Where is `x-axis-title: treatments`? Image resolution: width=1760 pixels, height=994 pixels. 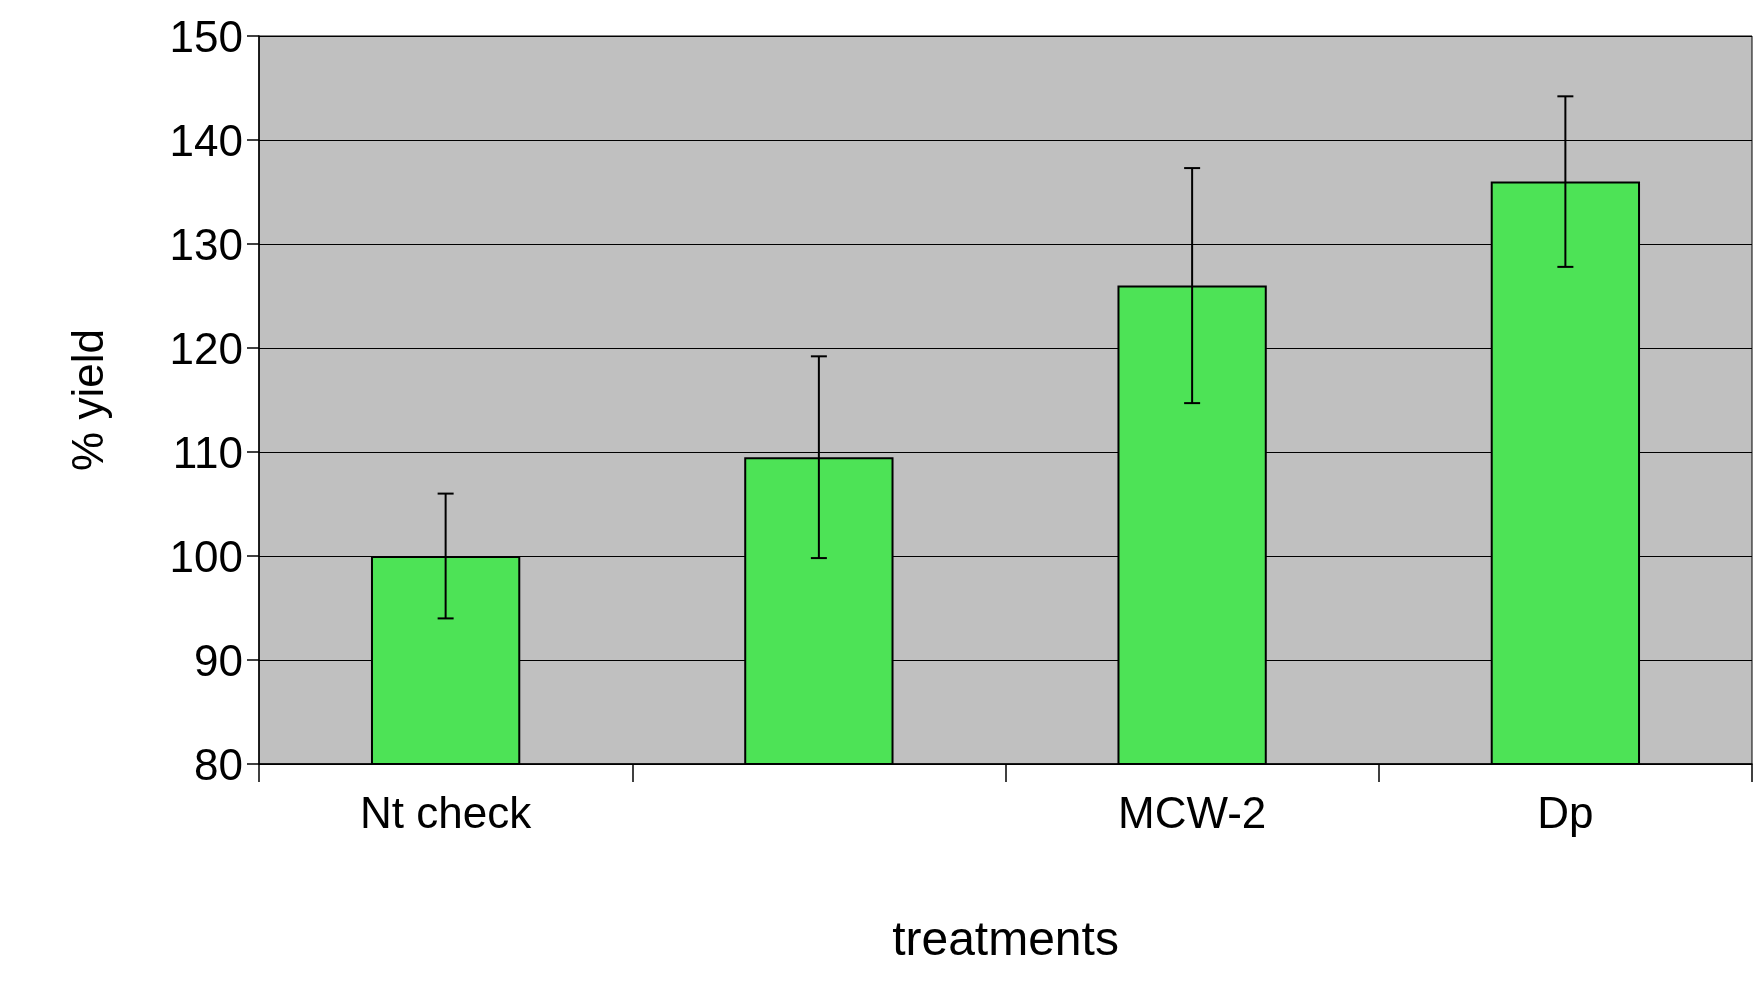 x-axis-title: treatments is located at coordinates (1005, 938).